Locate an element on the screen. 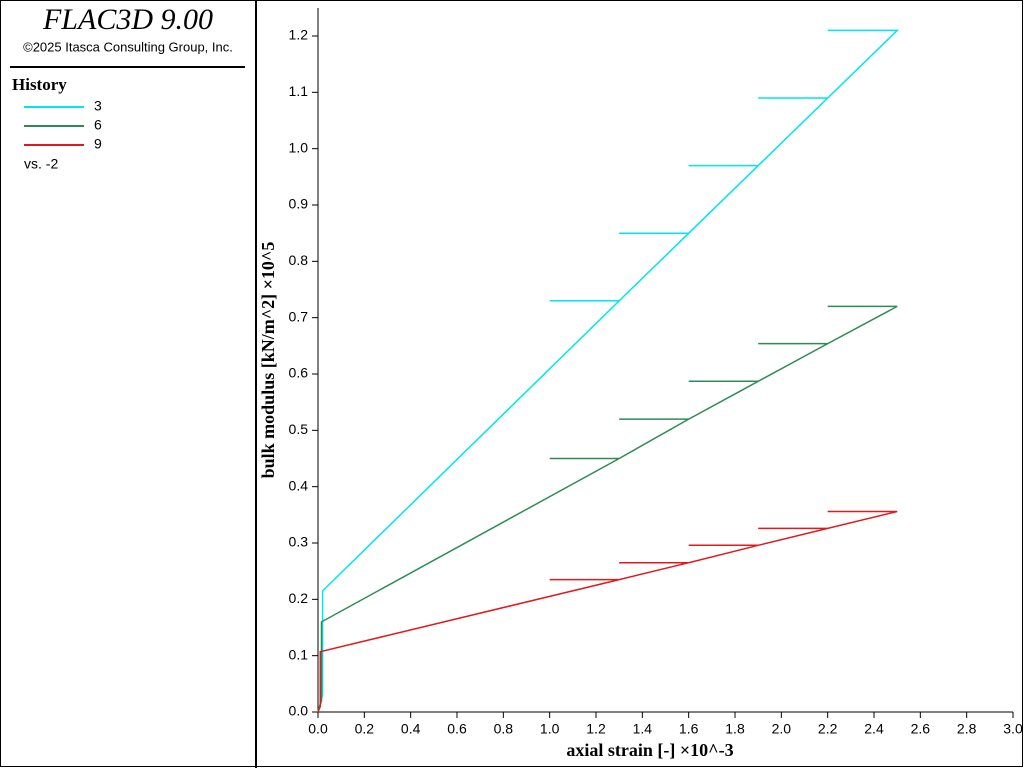 Image resolution: width=1024 pixels, height=768 pixels. y-tick-label: 0.5 is located at coordinates (299, 429).